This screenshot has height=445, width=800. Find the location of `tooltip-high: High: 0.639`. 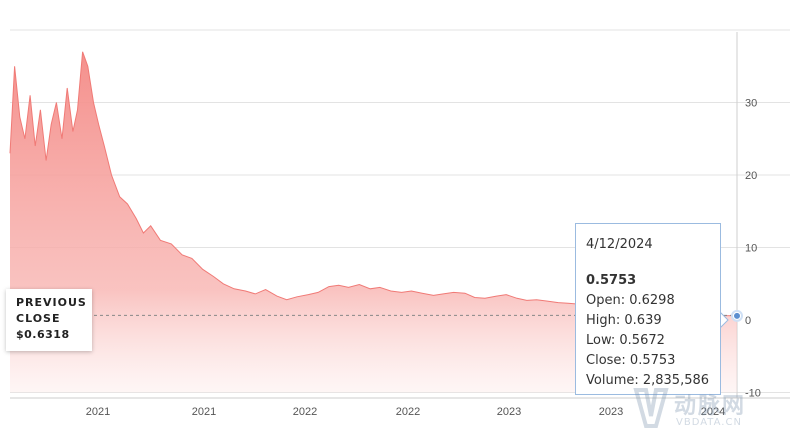

tooltip-high: High: 0.639 is located at coordinates (624, 320).